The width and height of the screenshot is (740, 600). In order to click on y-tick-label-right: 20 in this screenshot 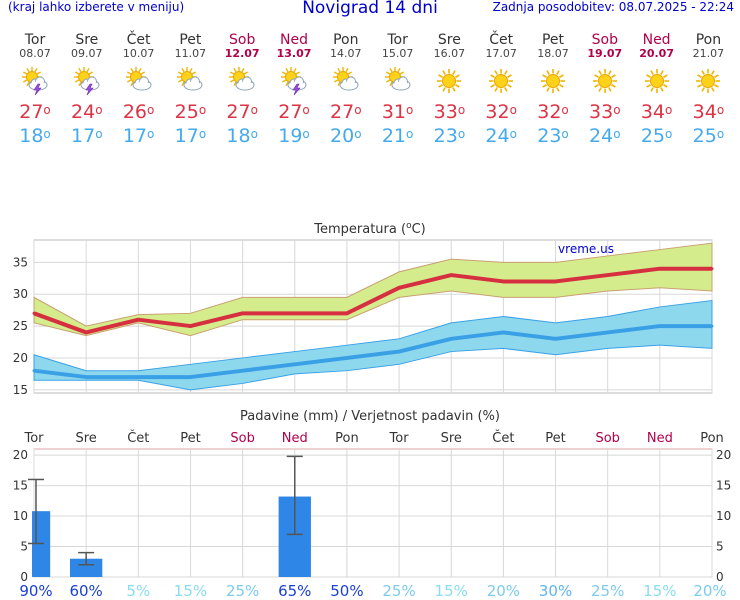, I will do `click(723, 455)`.